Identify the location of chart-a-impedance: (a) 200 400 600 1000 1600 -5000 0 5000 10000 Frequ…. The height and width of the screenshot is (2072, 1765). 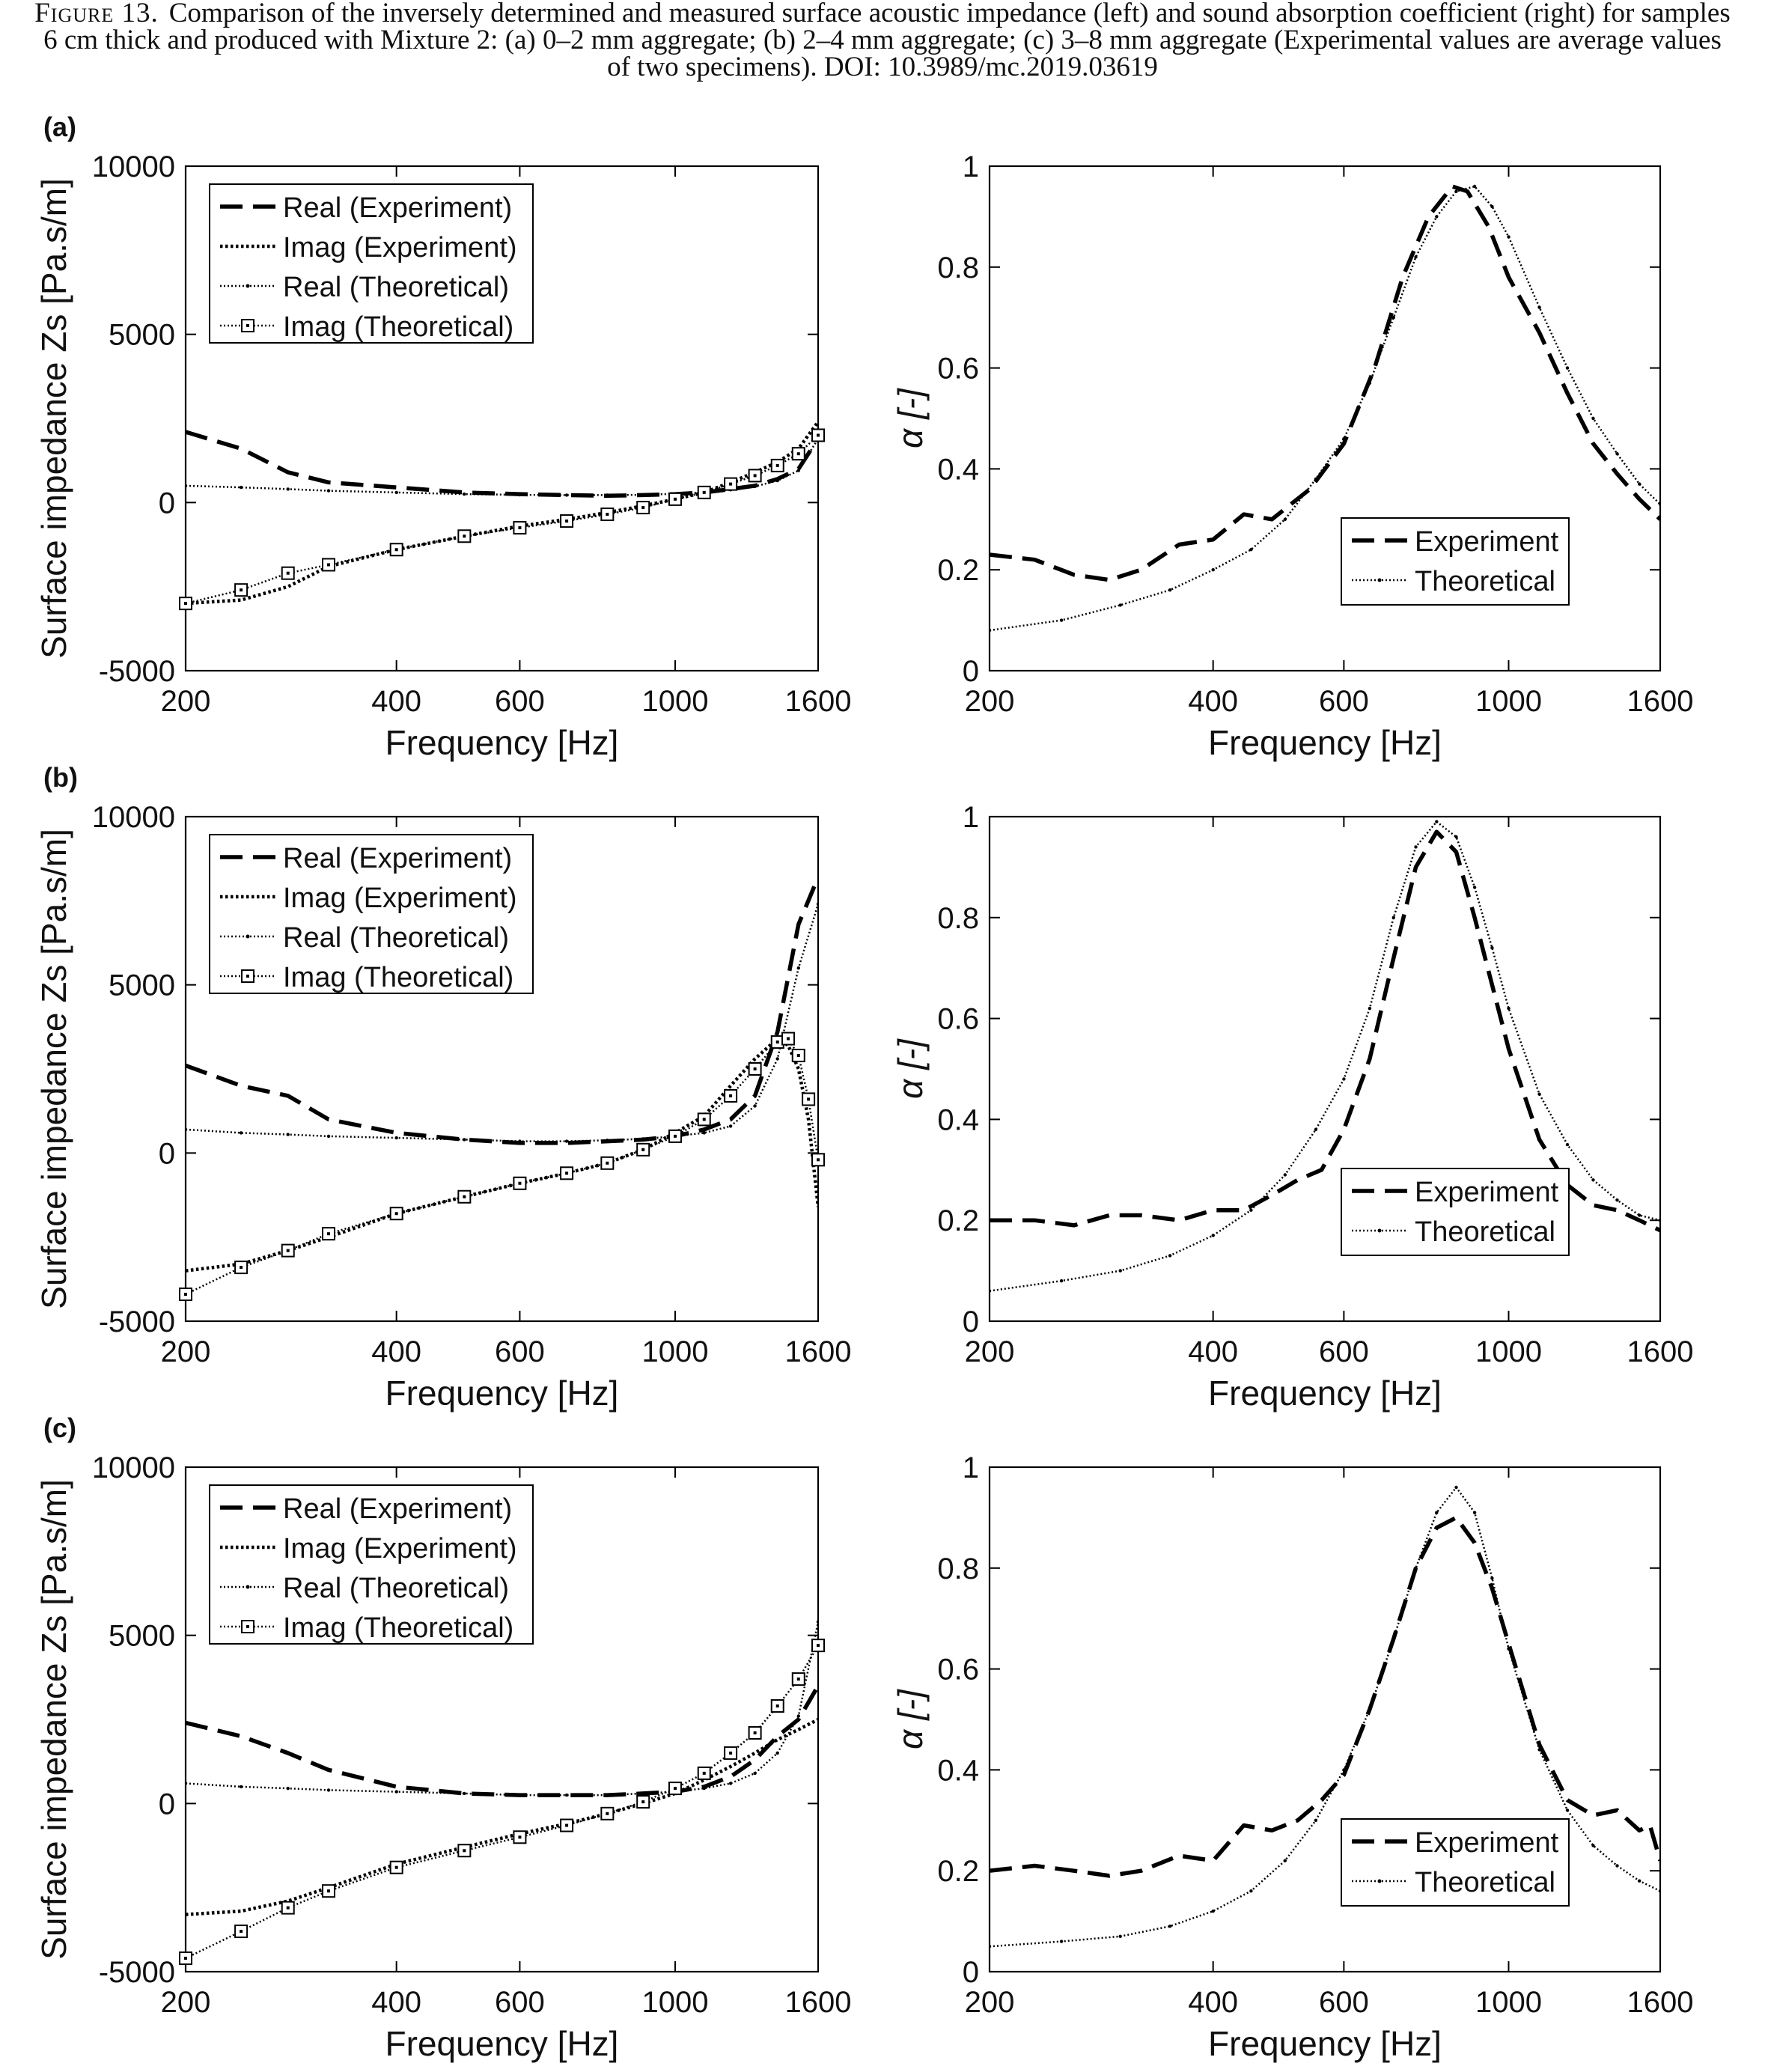
(442, 437).